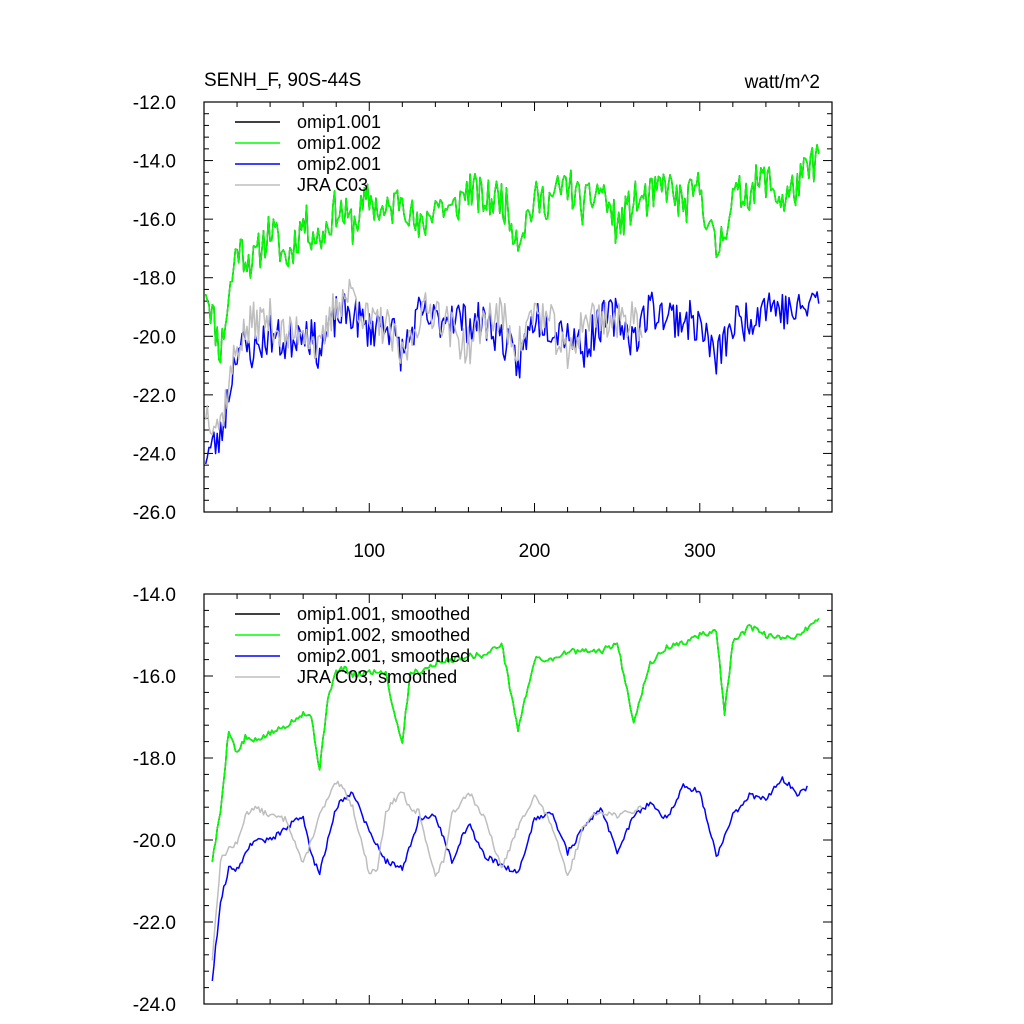 The height and width of the screenshot is (1024, 1024). What do you see at coordinates (332, 185) in the screenshot?
I see `legend-label: JRA C03` at bounding box center [332, 185].